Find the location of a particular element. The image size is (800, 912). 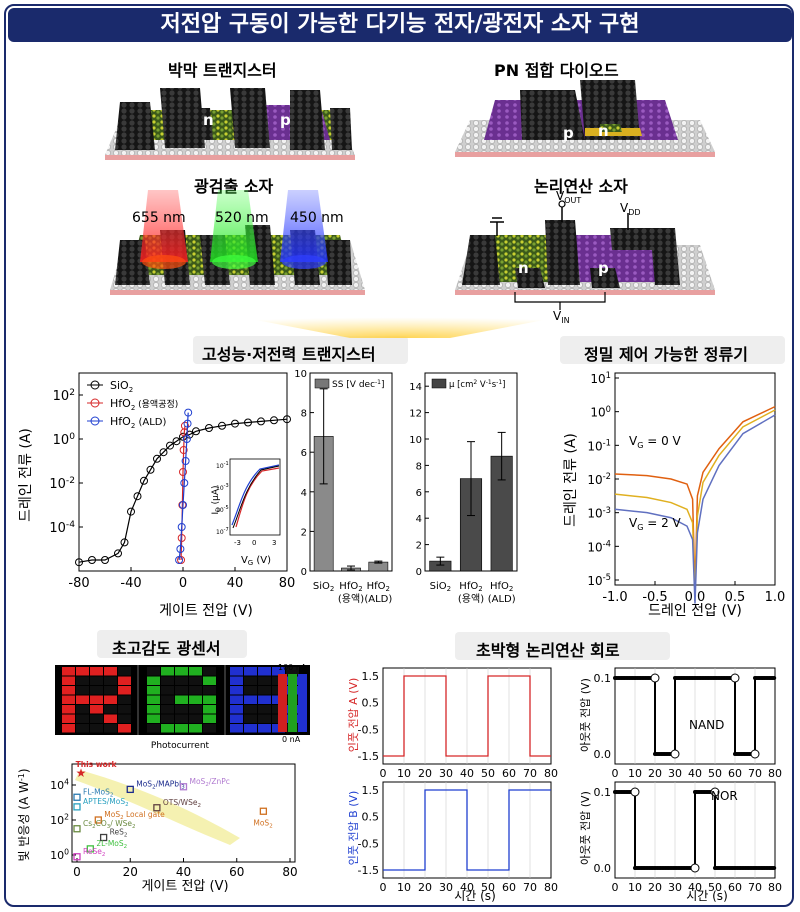

input-b-xtick-label: 20 is located at coordinates (425, 887).